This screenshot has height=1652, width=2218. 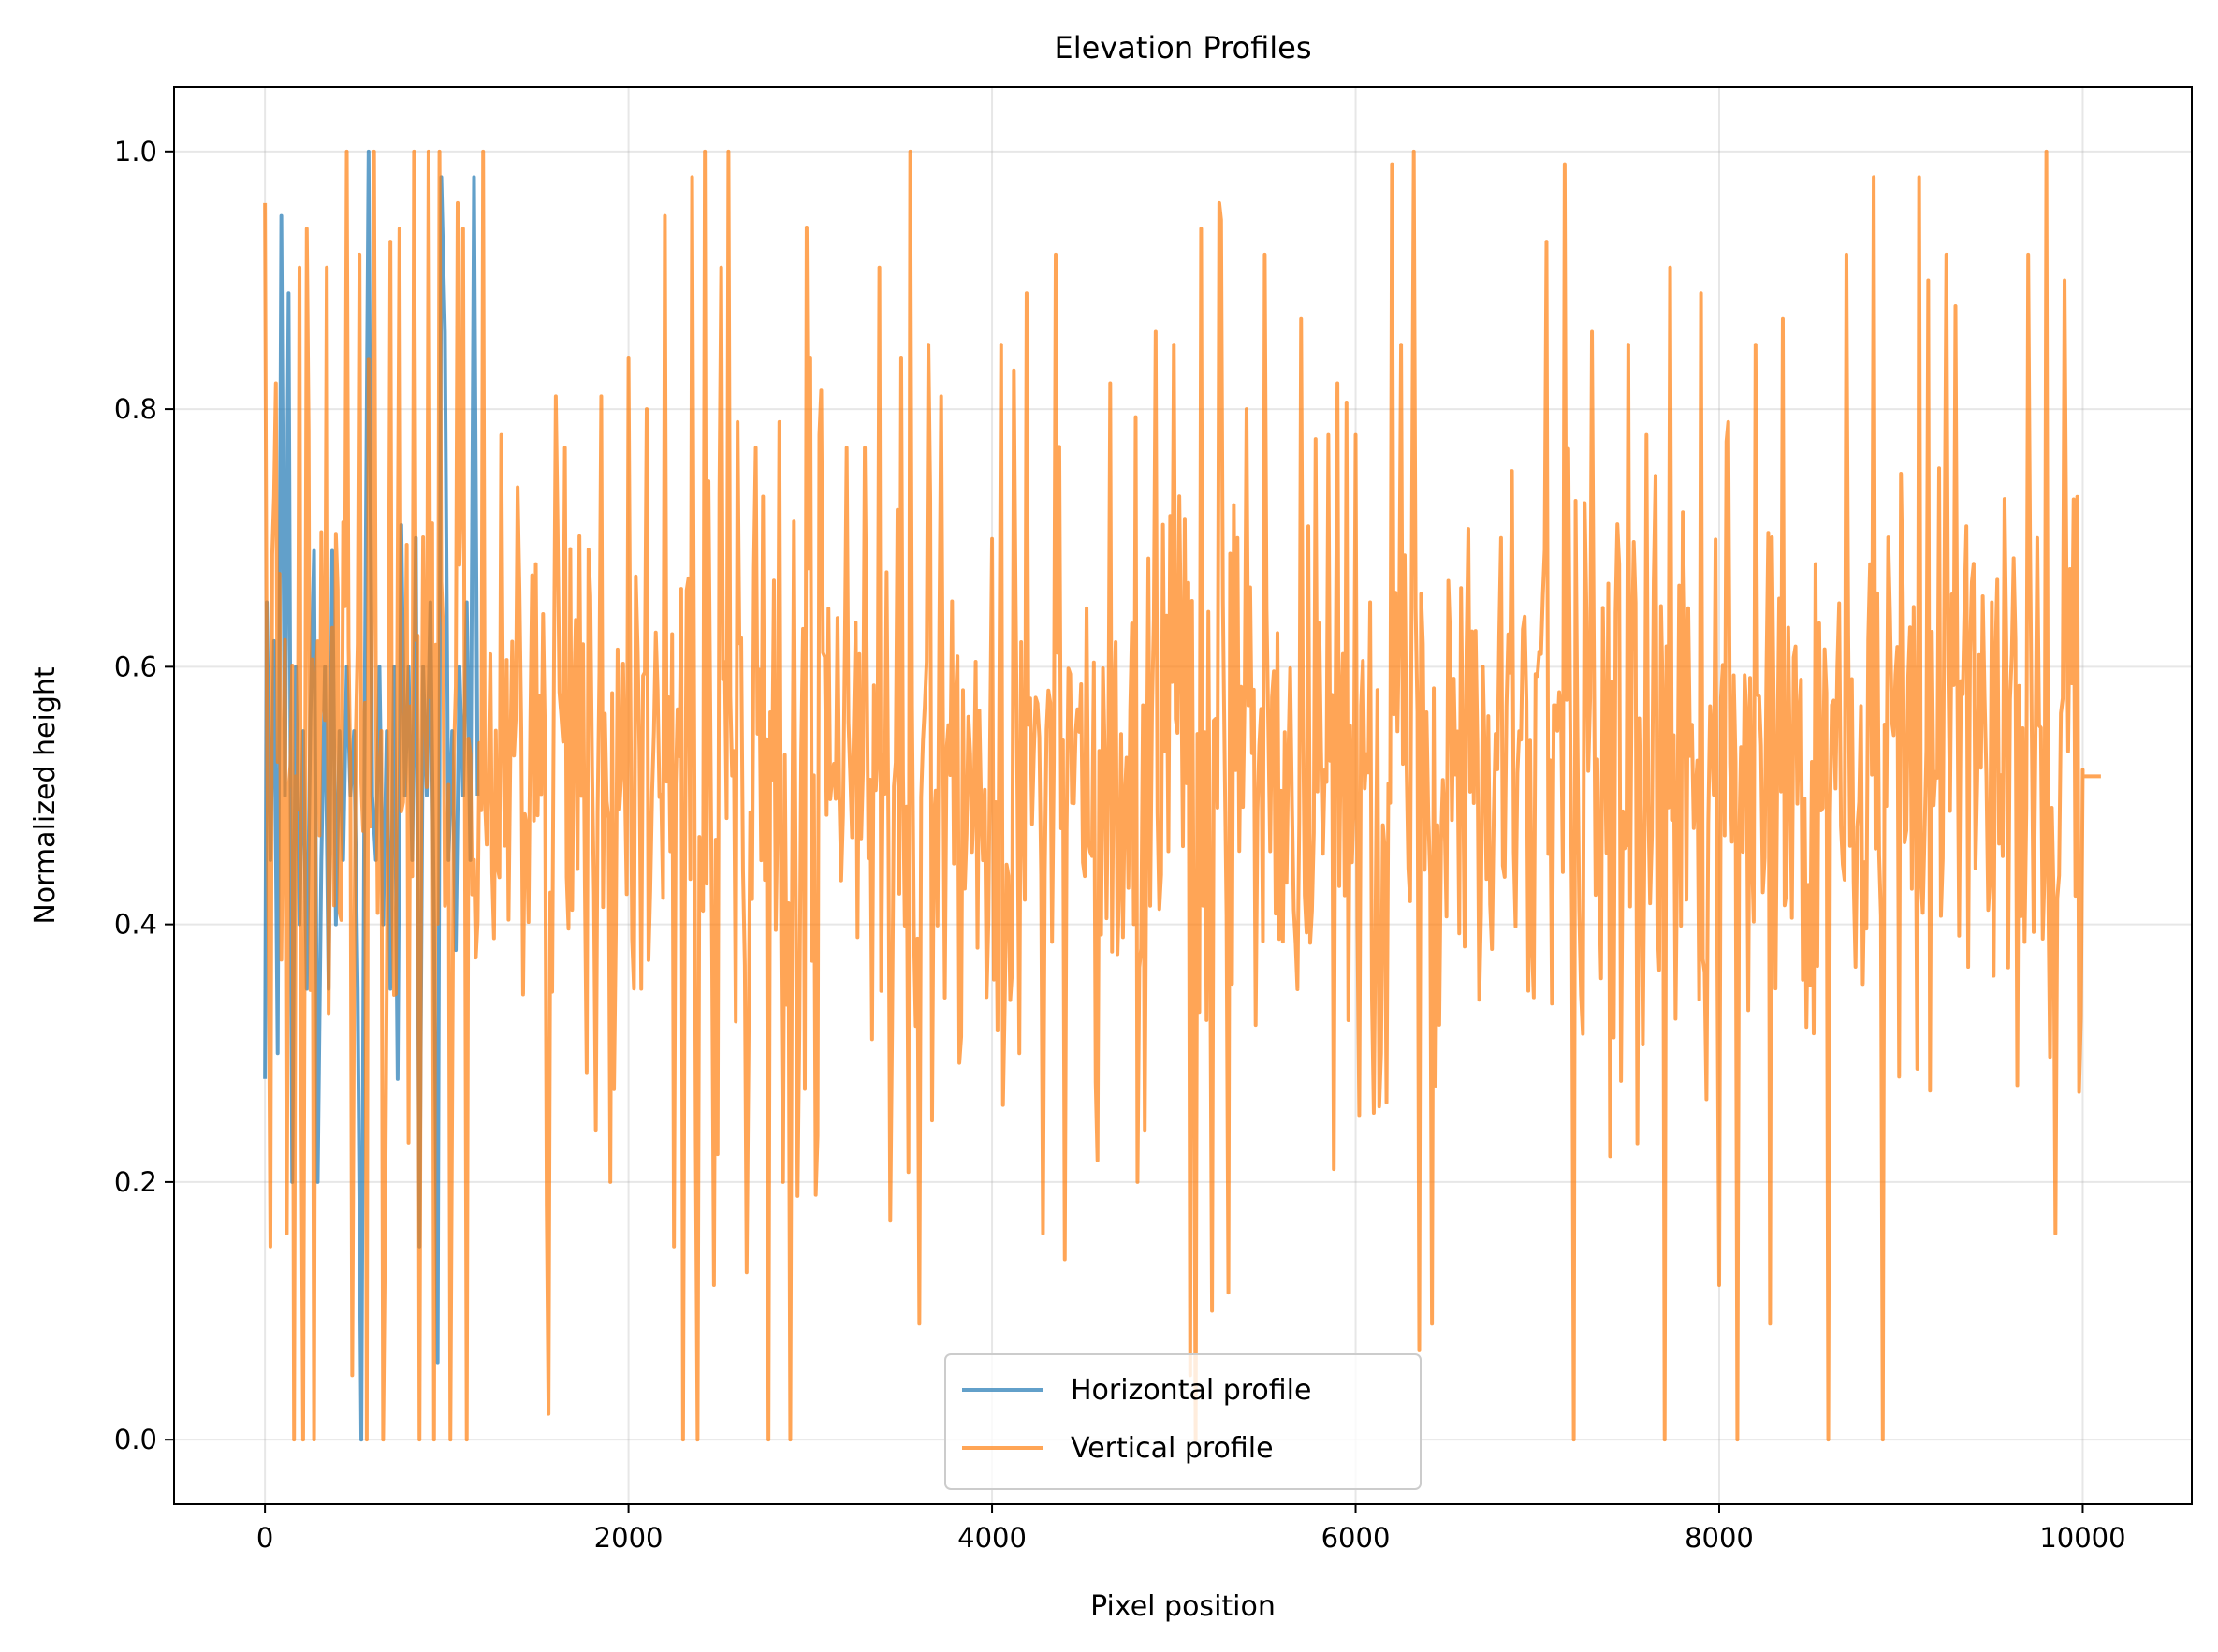 What do you see at coordinates (136, 1440) in the screenshot?
I see `y-tick-label: 0.0` at bounding box center [136, 1440].